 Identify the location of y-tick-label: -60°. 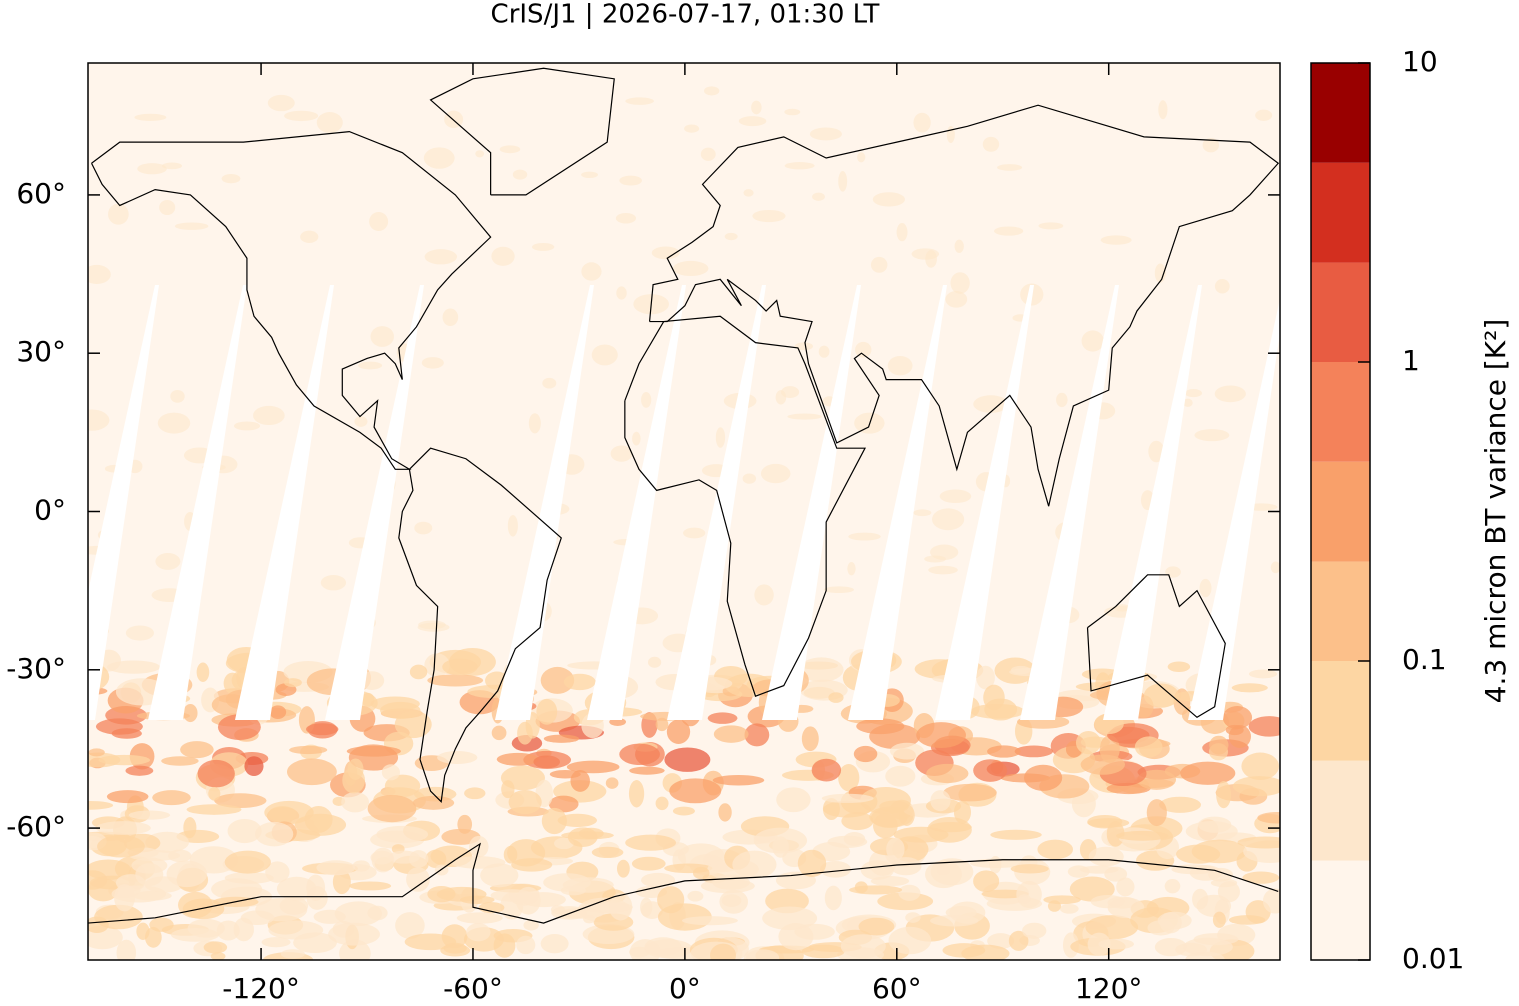
(36, 826).